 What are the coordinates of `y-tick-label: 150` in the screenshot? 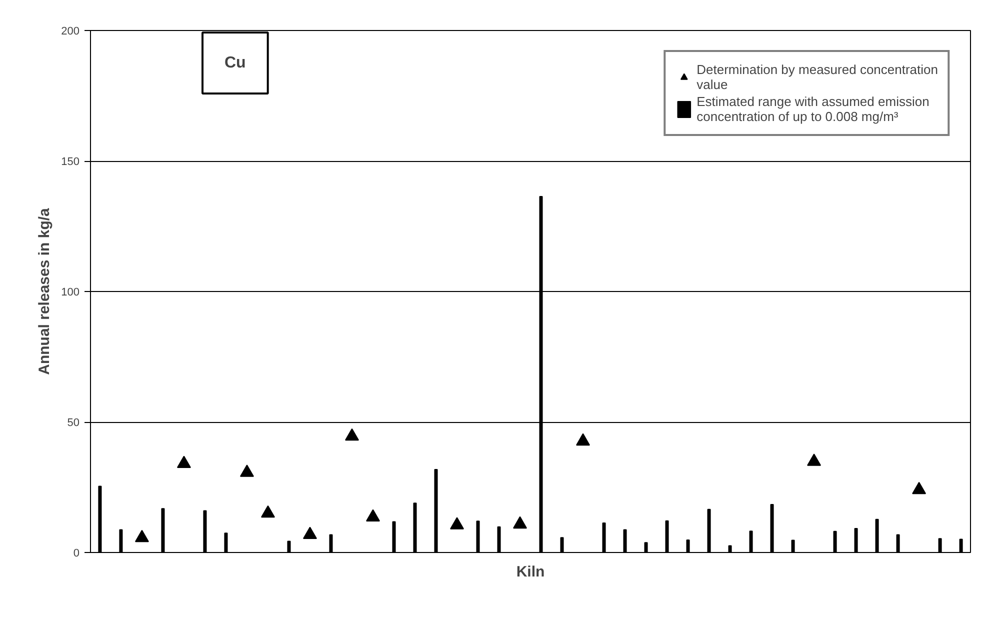 It's located at (70, 162).